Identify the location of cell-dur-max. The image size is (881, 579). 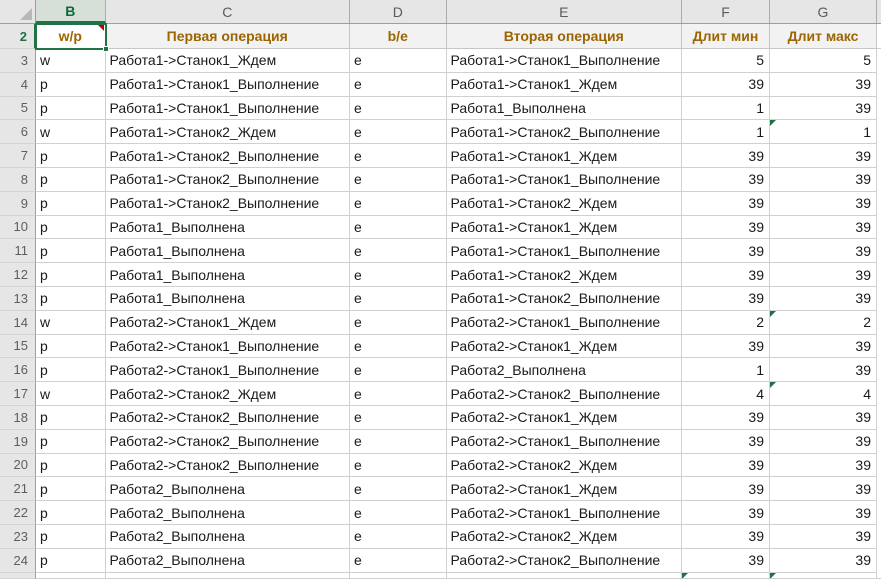
(823, 575).